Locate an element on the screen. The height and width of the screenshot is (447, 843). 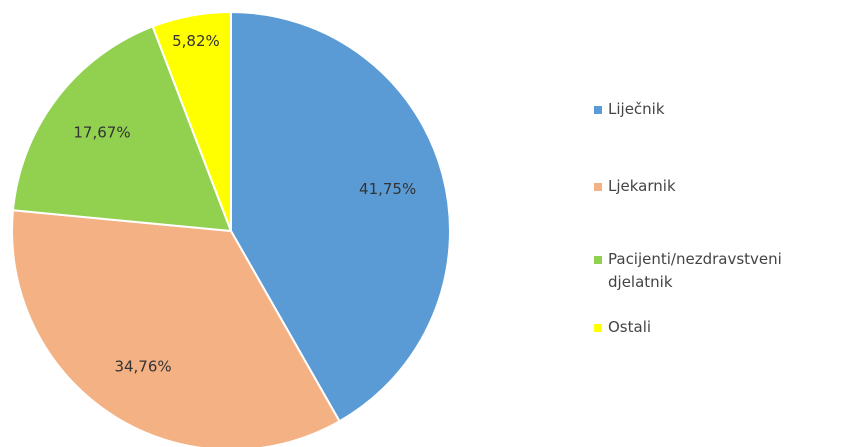
data-label: 5,82% is located at coordinates (196, 41).